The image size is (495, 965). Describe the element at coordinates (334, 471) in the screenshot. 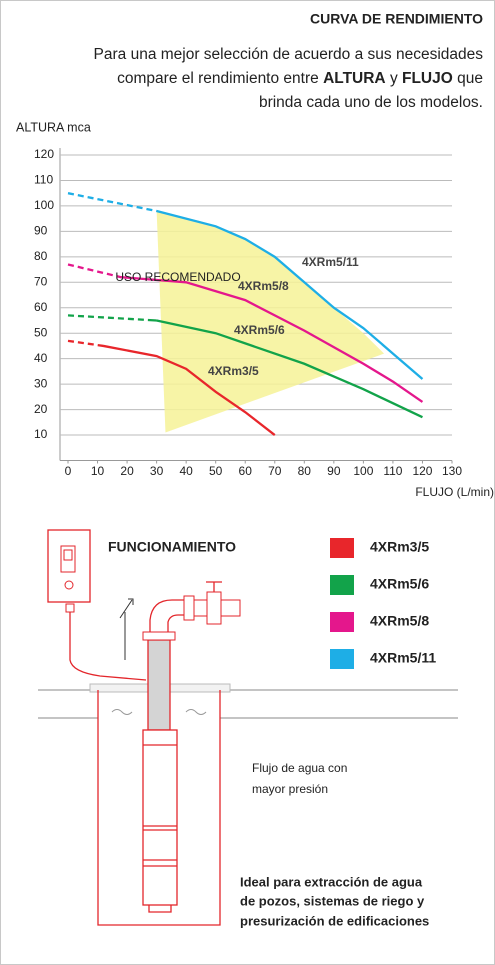

I see `x-tick-label: 90` at that location.